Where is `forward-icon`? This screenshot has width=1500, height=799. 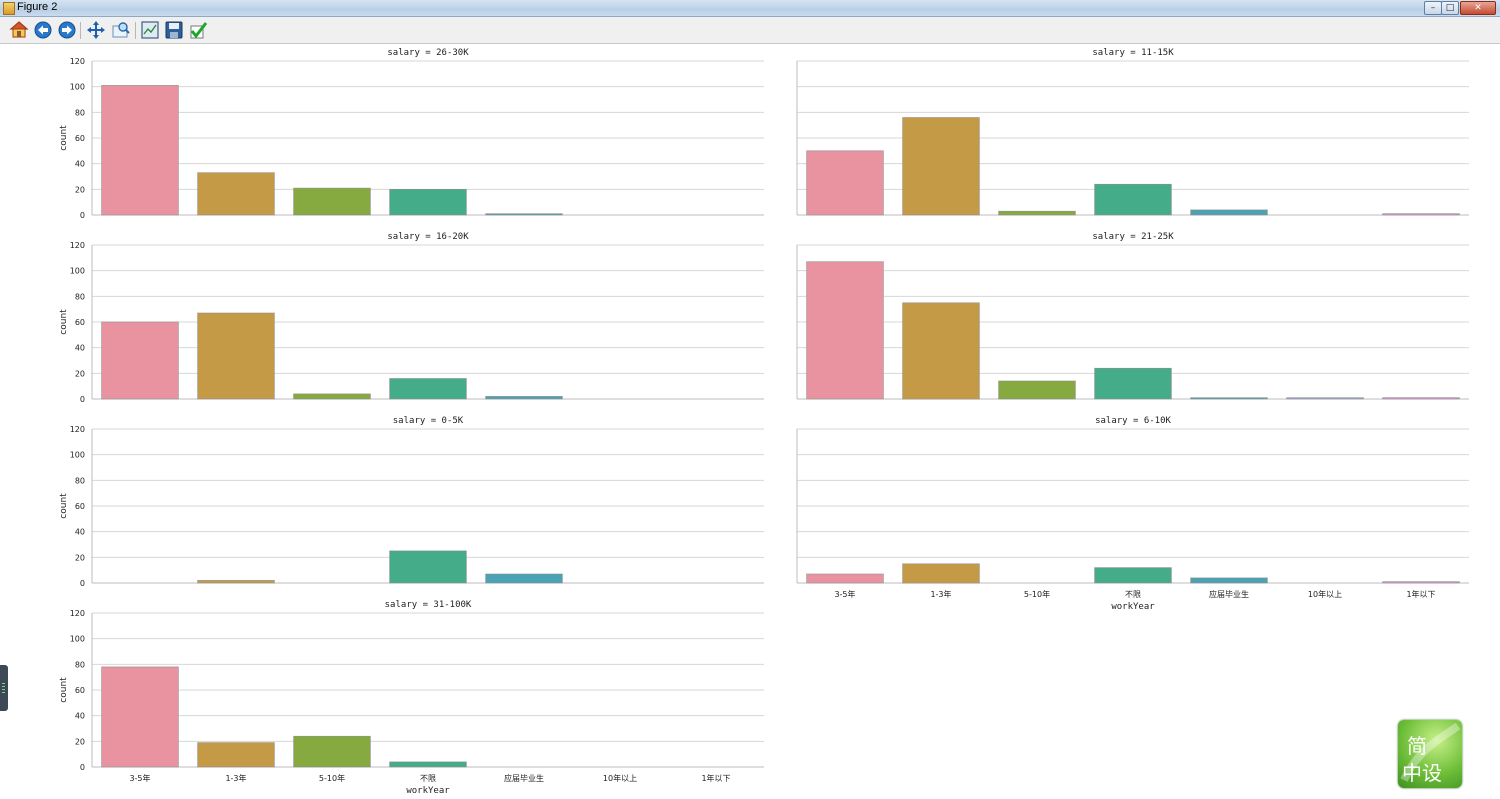
forward-icon is located at coordinates (67, 30).